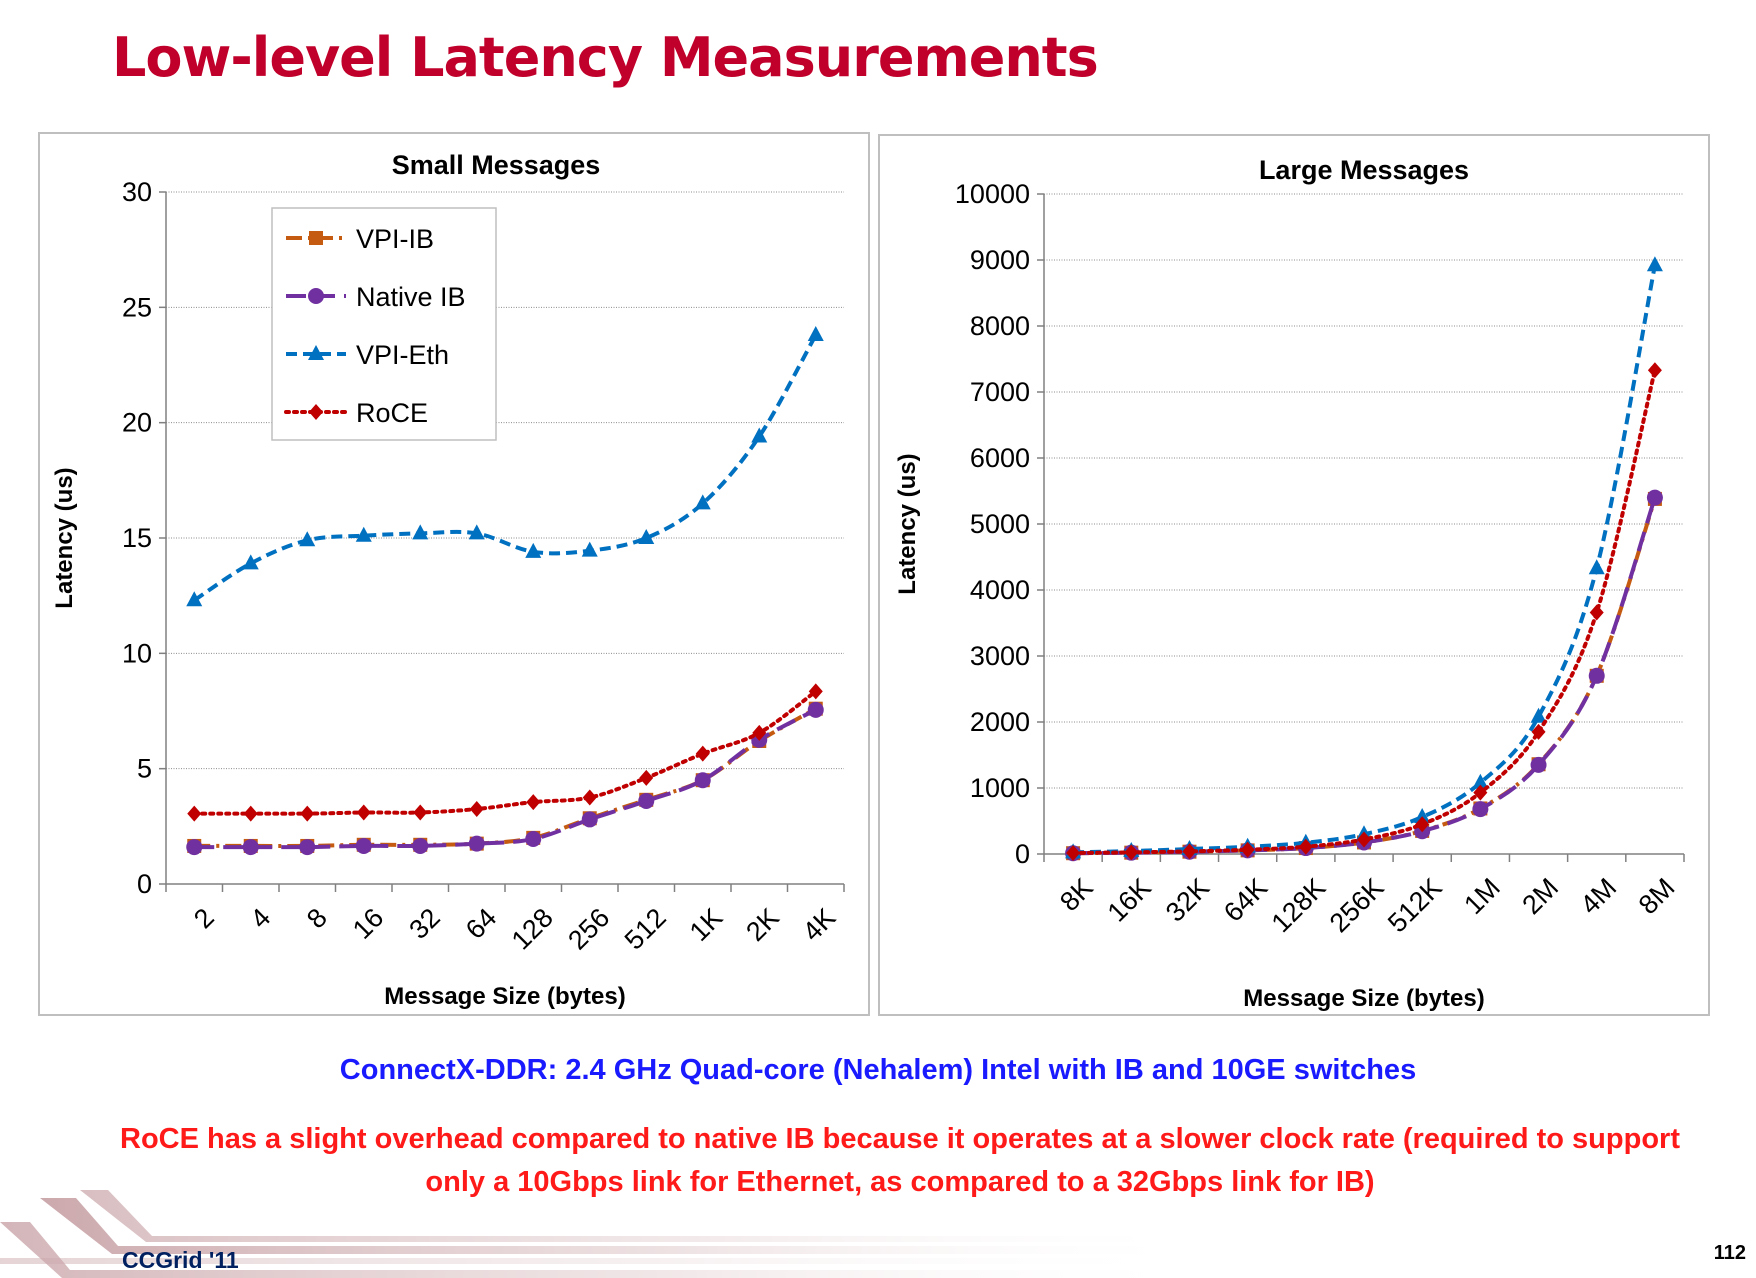 The width and height of the screenshot is (1756, 1278). I want to click on large-y-tick-label: 4000, so click(1000, 590).